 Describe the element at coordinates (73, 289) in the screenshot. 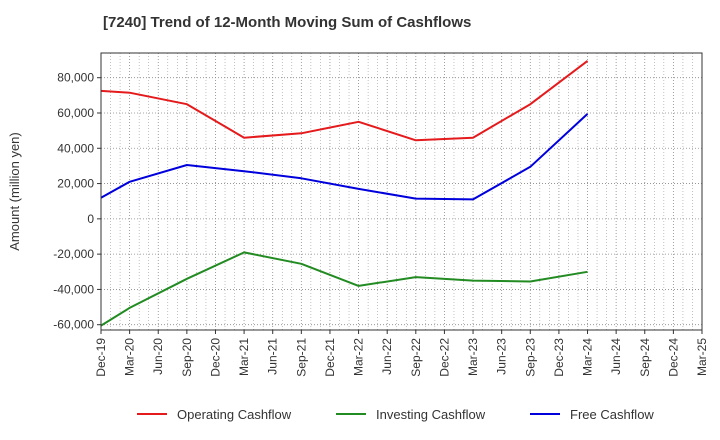

I see `y-tick-label: -40,000` at that location.